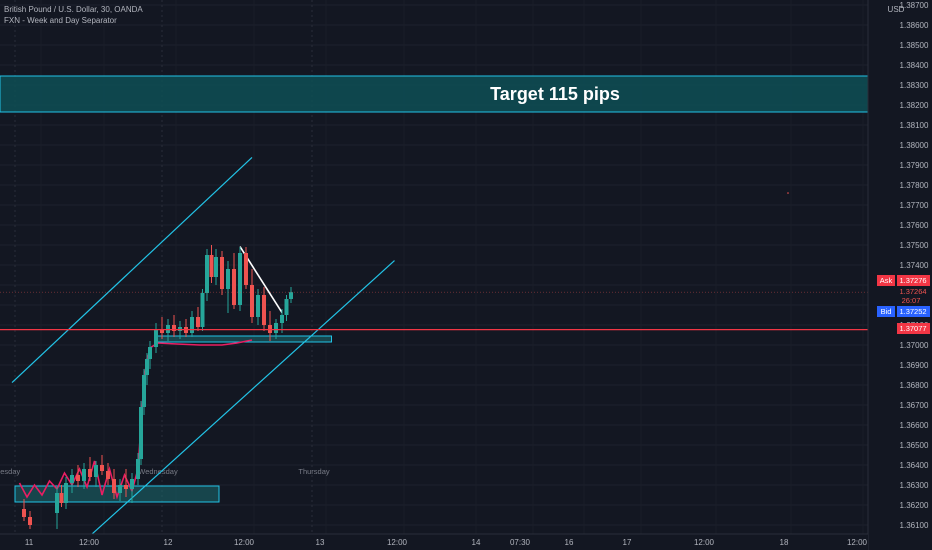 This screenshot has width=932, height=550. What do you see at coordinates (320, 542) in the screenshot?
I see `time-tick-label: 13` at bounding box center [320, 542].